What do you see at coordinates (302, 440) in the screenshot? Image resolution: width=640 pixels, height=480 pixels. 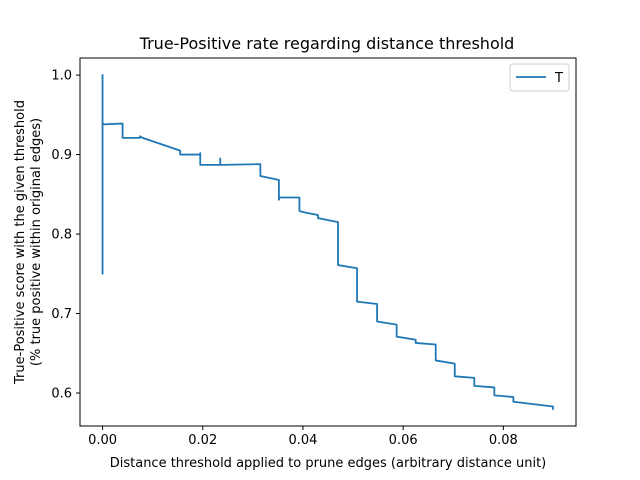 I see `x-tick-label: 0.04` at bounding box center [302, 440].